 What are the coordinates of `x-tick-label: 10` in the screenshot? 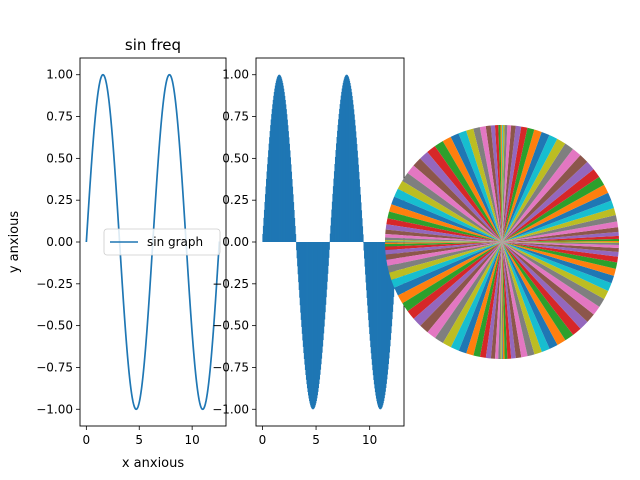 It's located at (192, 440).